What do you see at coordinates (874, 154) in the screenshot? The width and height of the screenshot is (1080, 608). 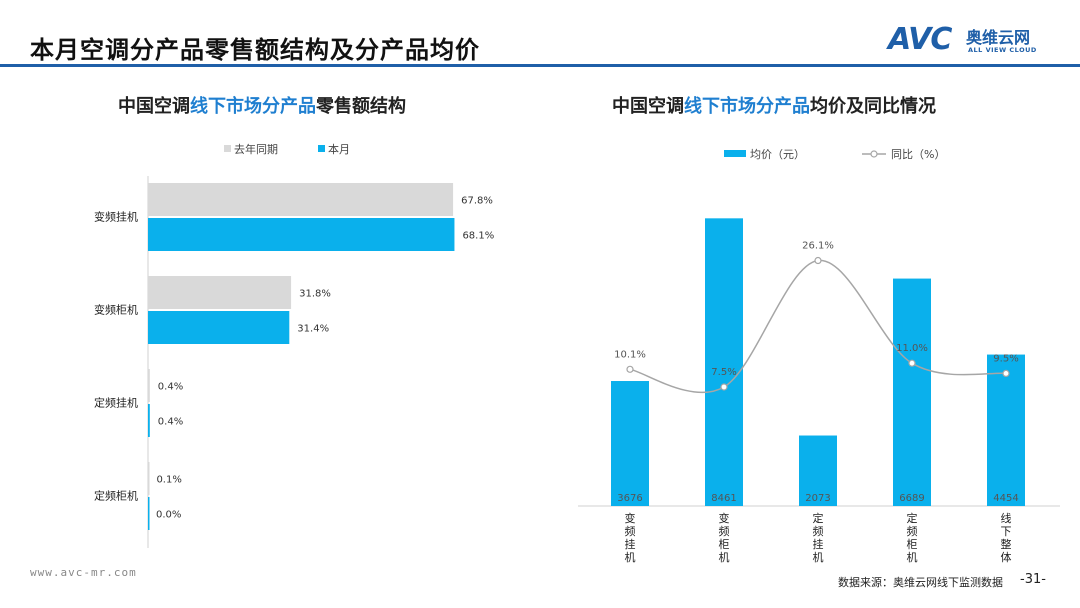 I see `legend-marker-yoy-point` at bounding box center [874, 154].